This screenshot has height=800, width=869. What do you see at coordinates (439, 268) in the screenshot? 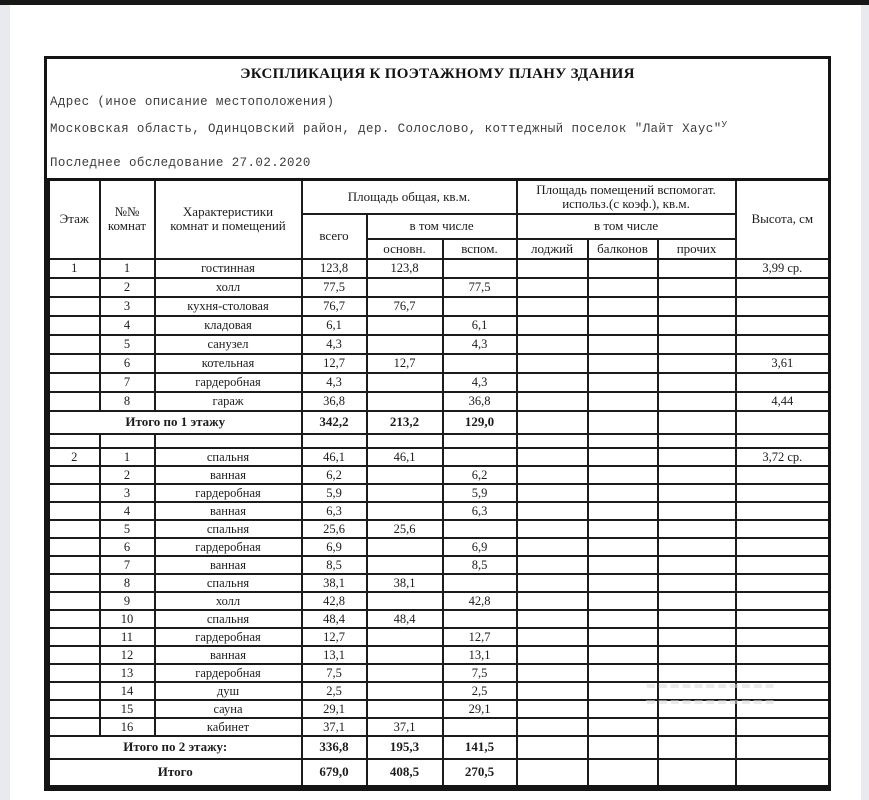
I see `room-row: 1 1 гостинная 123,8 123,8 3,99 ср.` at bounding box center [439, 268].